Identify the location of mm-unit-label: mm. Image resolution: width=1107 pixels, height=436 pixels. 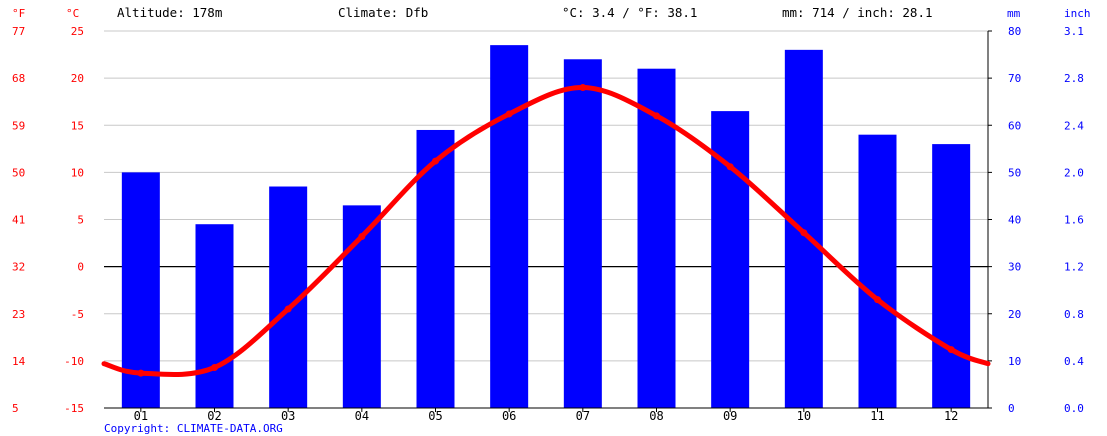
(1014, 13).